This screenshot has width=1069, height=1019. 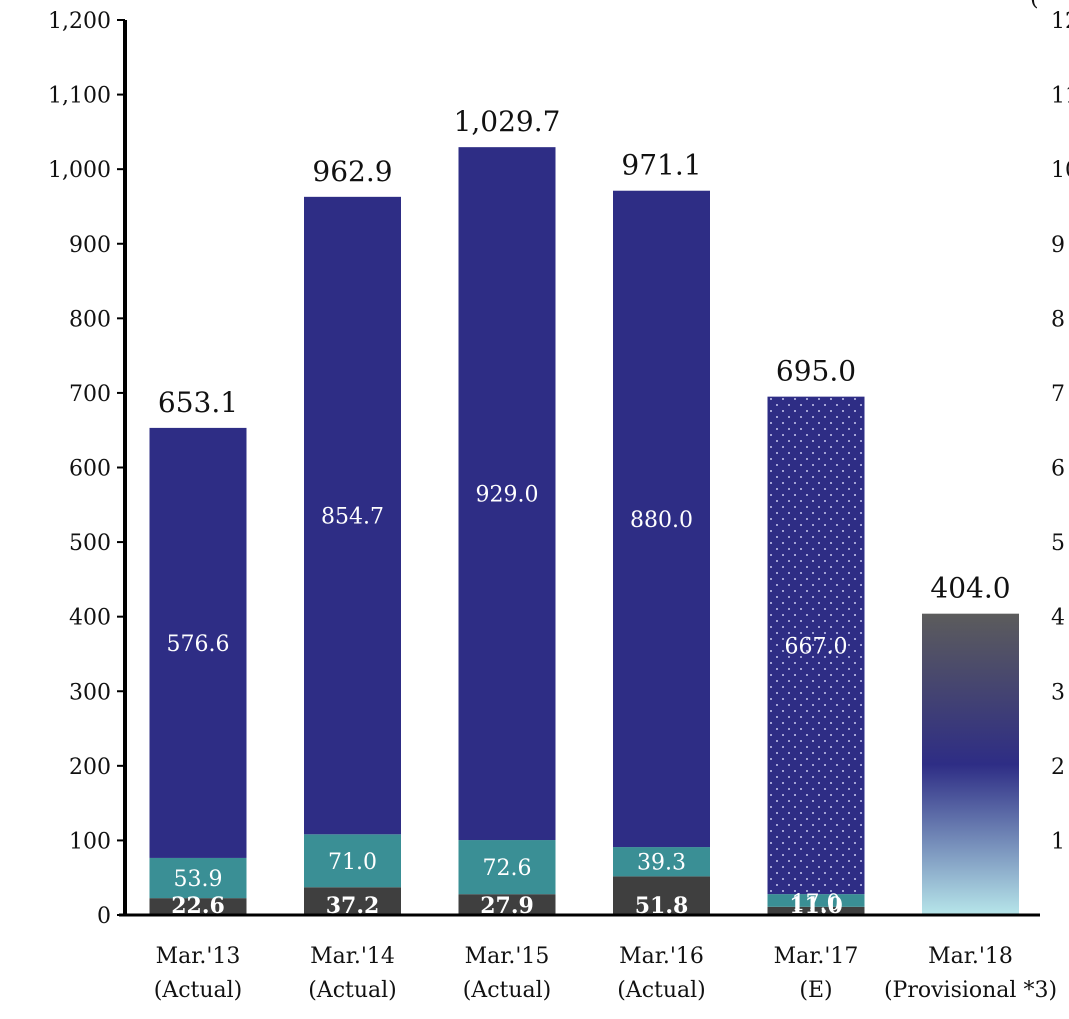 What do you see at coordinates (816, 956) in the screenshot?
I see `x-tick-label: Mar.'17` at bounding box center [816, 956].